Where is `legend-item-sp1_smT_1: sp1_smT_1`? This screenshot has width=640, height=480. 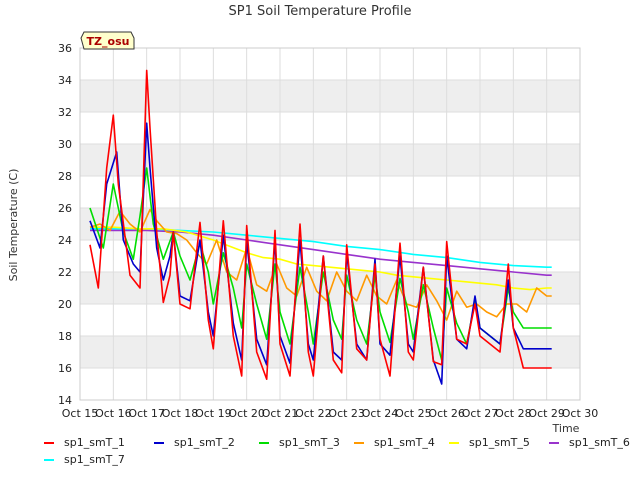
legend-item-sp1_smT_1: sp1_smT_1 is located at coordinates (84, 442).